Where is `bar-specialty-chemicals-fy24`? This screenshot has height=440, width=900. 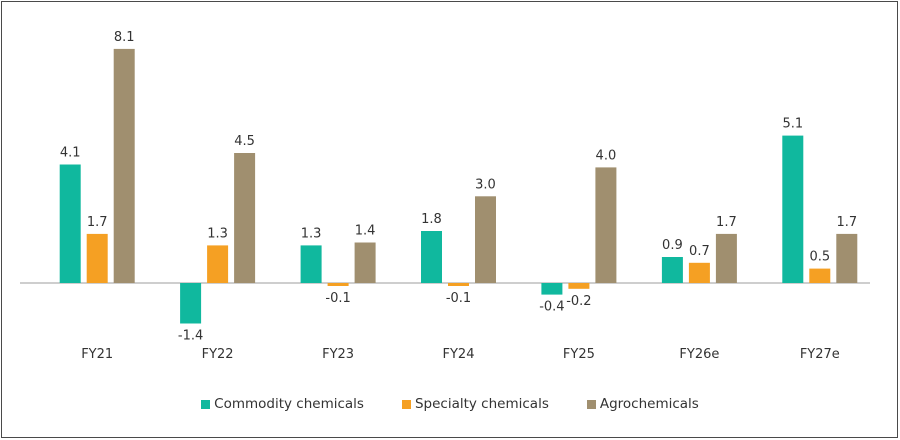 bar-specialty-chemicals-fy24 is located at coordinates (458, 284).